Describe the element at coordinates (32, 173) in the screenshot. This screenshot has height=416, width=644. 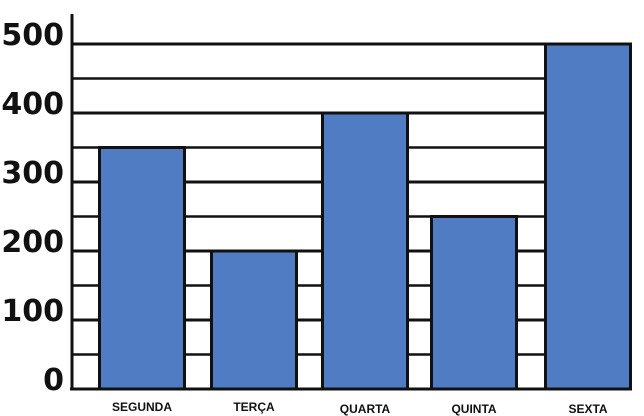
I see `y-tick-label: 300` at that location.